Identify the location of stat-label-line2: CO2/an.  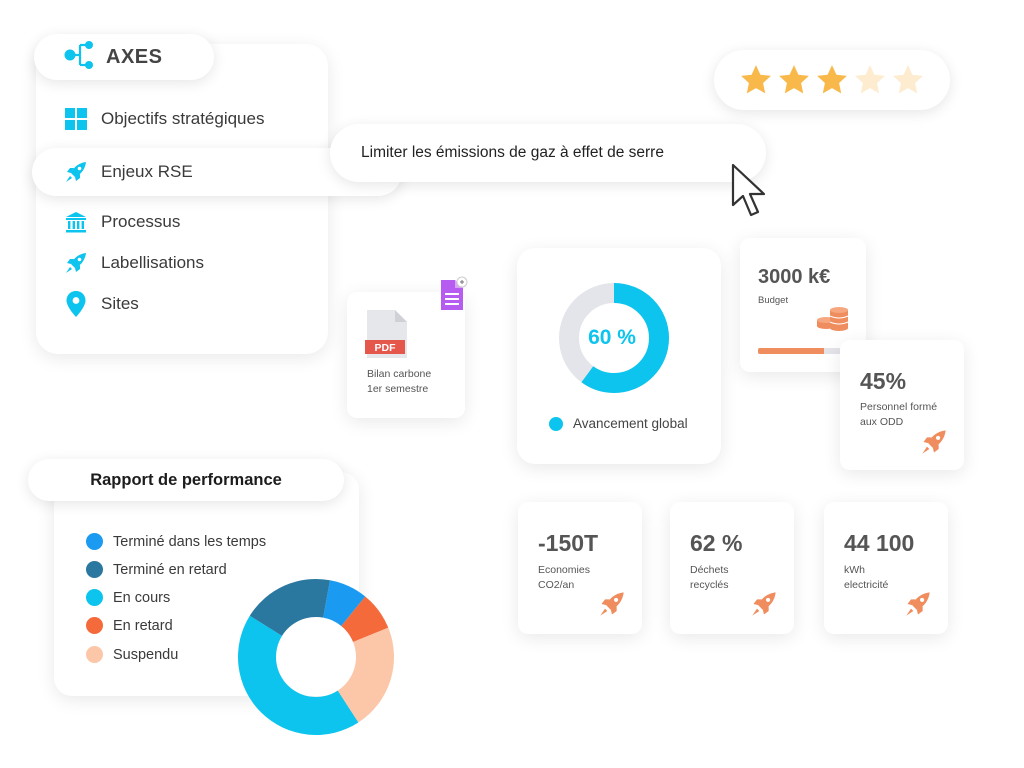
(556, 585).